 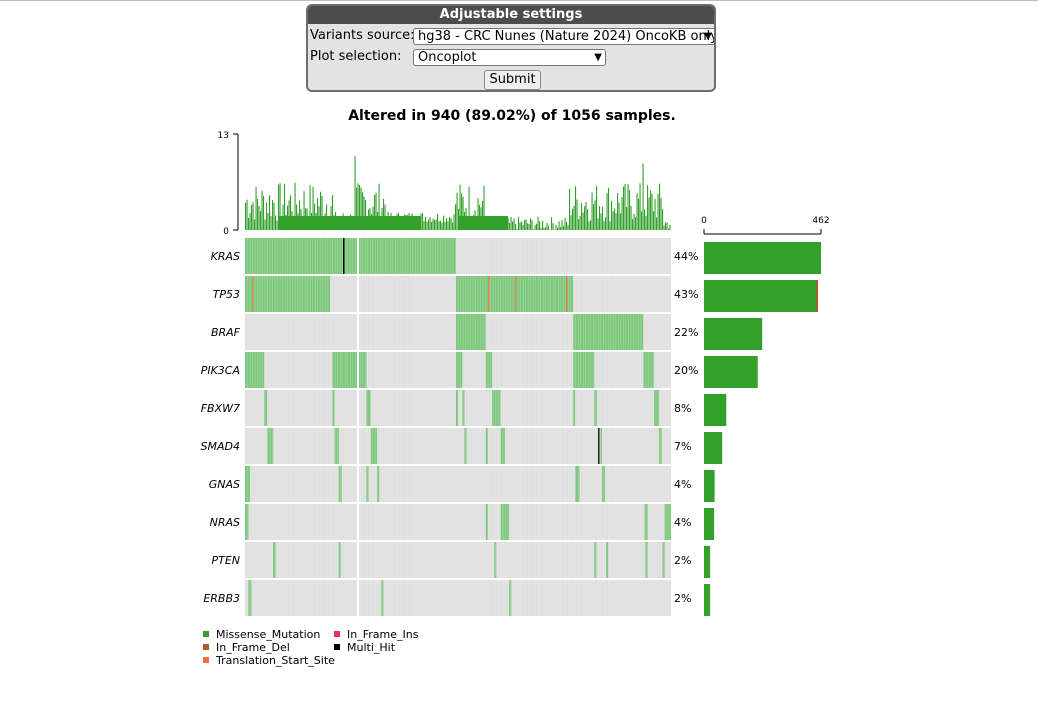 I want to click on histogram-base-block, so click(x=483, y=223).